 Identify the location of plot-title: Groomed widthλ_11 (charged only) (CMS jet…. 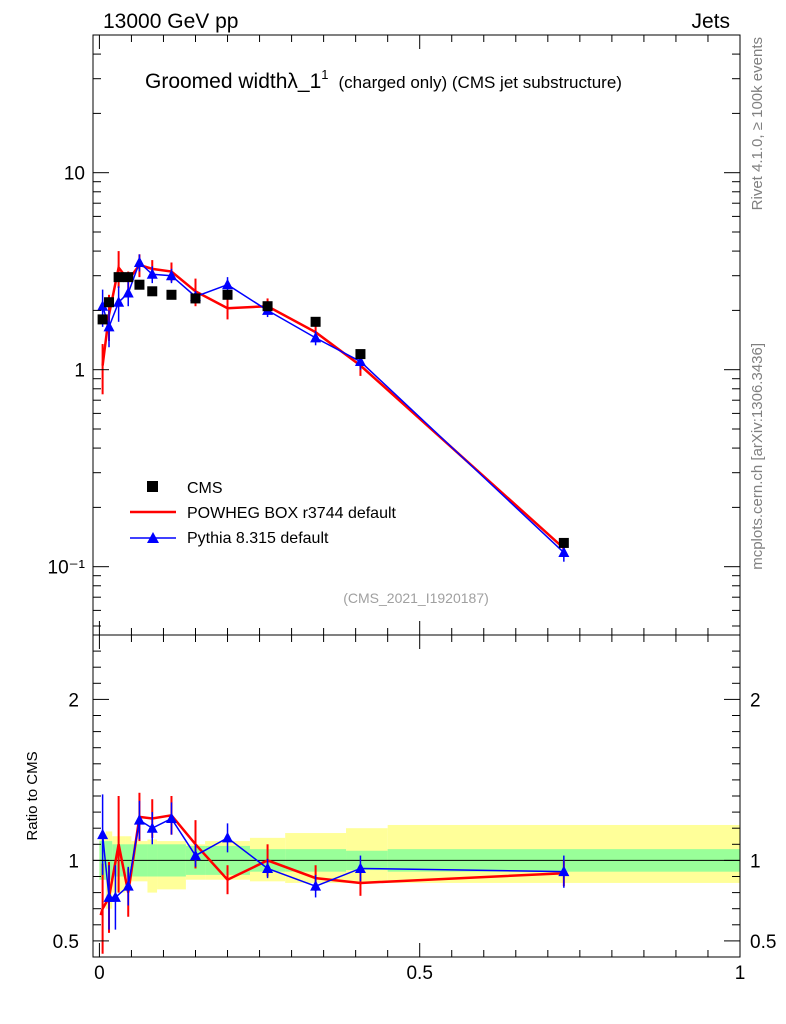
(383, 80).